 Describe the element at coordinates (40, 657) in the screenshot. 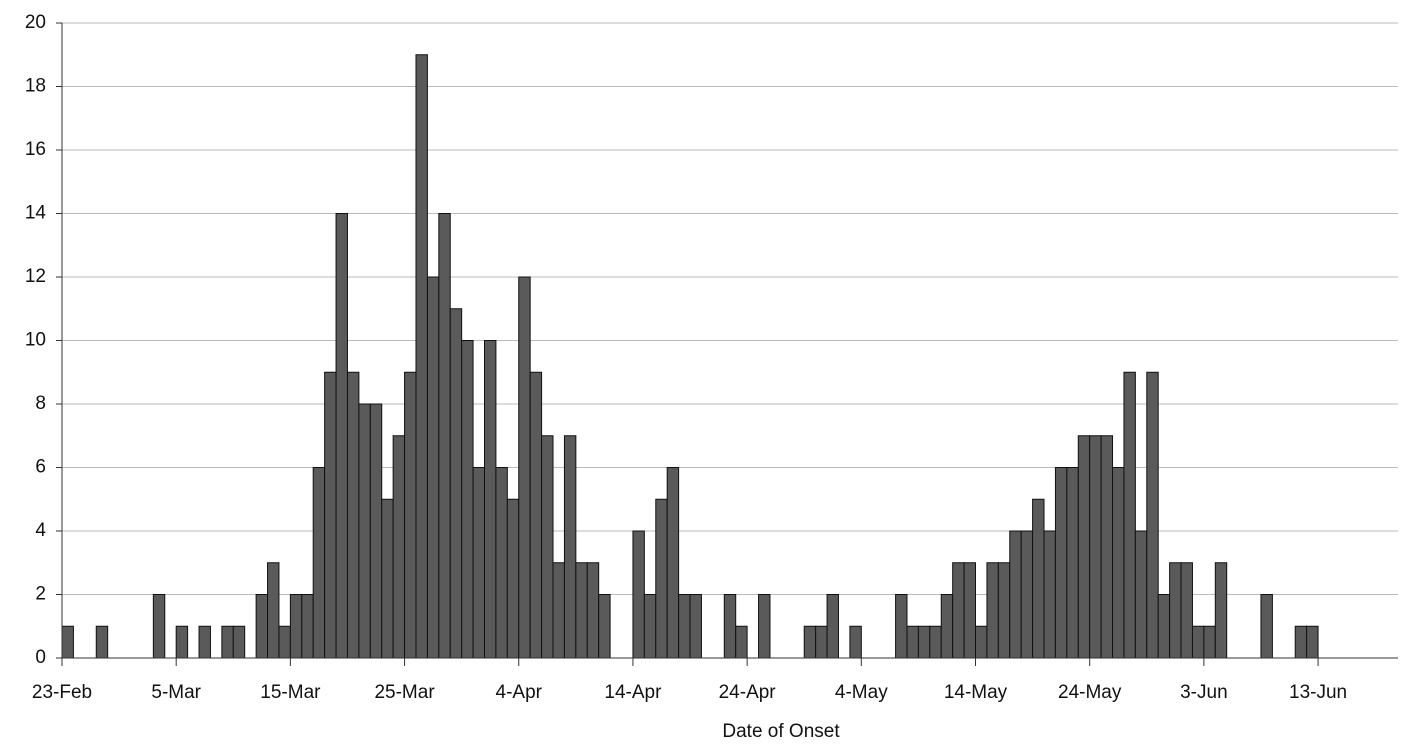

I see `y-tick-label: 0` at that location.